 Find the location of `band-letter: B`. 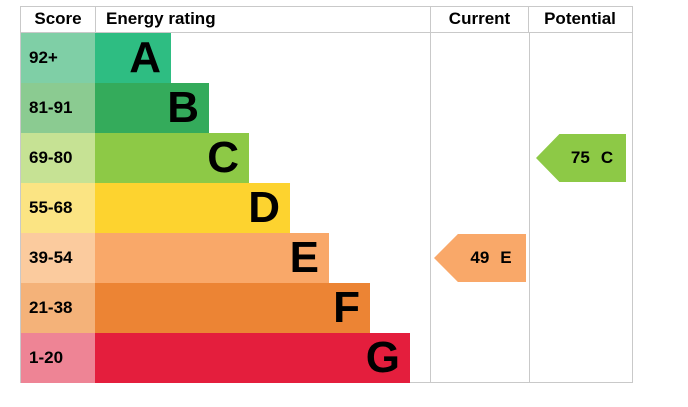

band-letter: B is located at coordinates (183, 107).